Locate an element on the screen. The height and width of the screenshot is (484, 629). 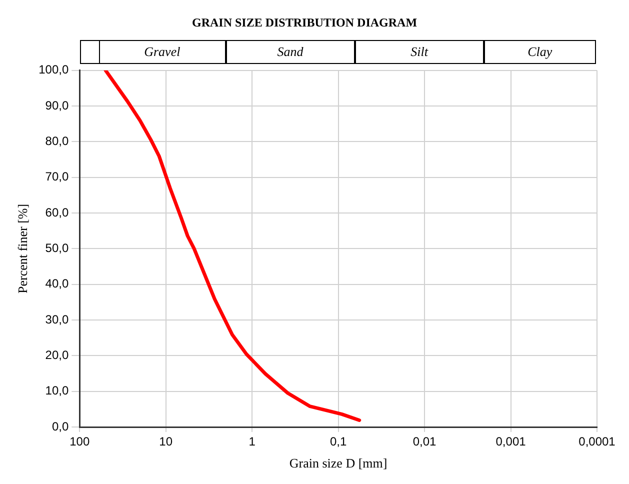
x-tick-label: 0,001 is located at coordinates (511, 441).